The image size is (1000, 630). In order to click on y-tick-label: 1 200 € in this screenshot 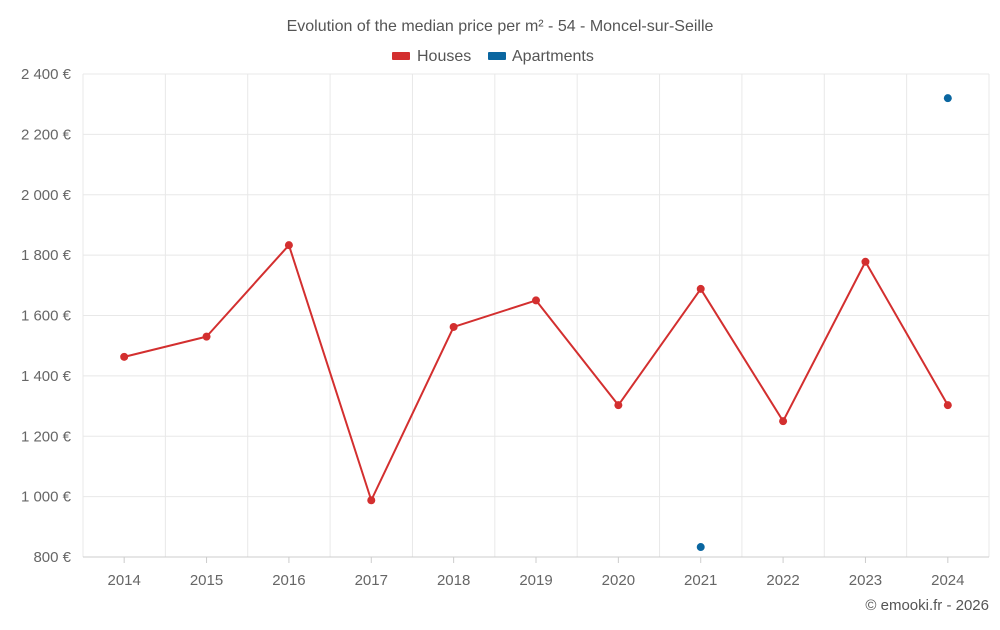, I will do `click(46, 436)`.